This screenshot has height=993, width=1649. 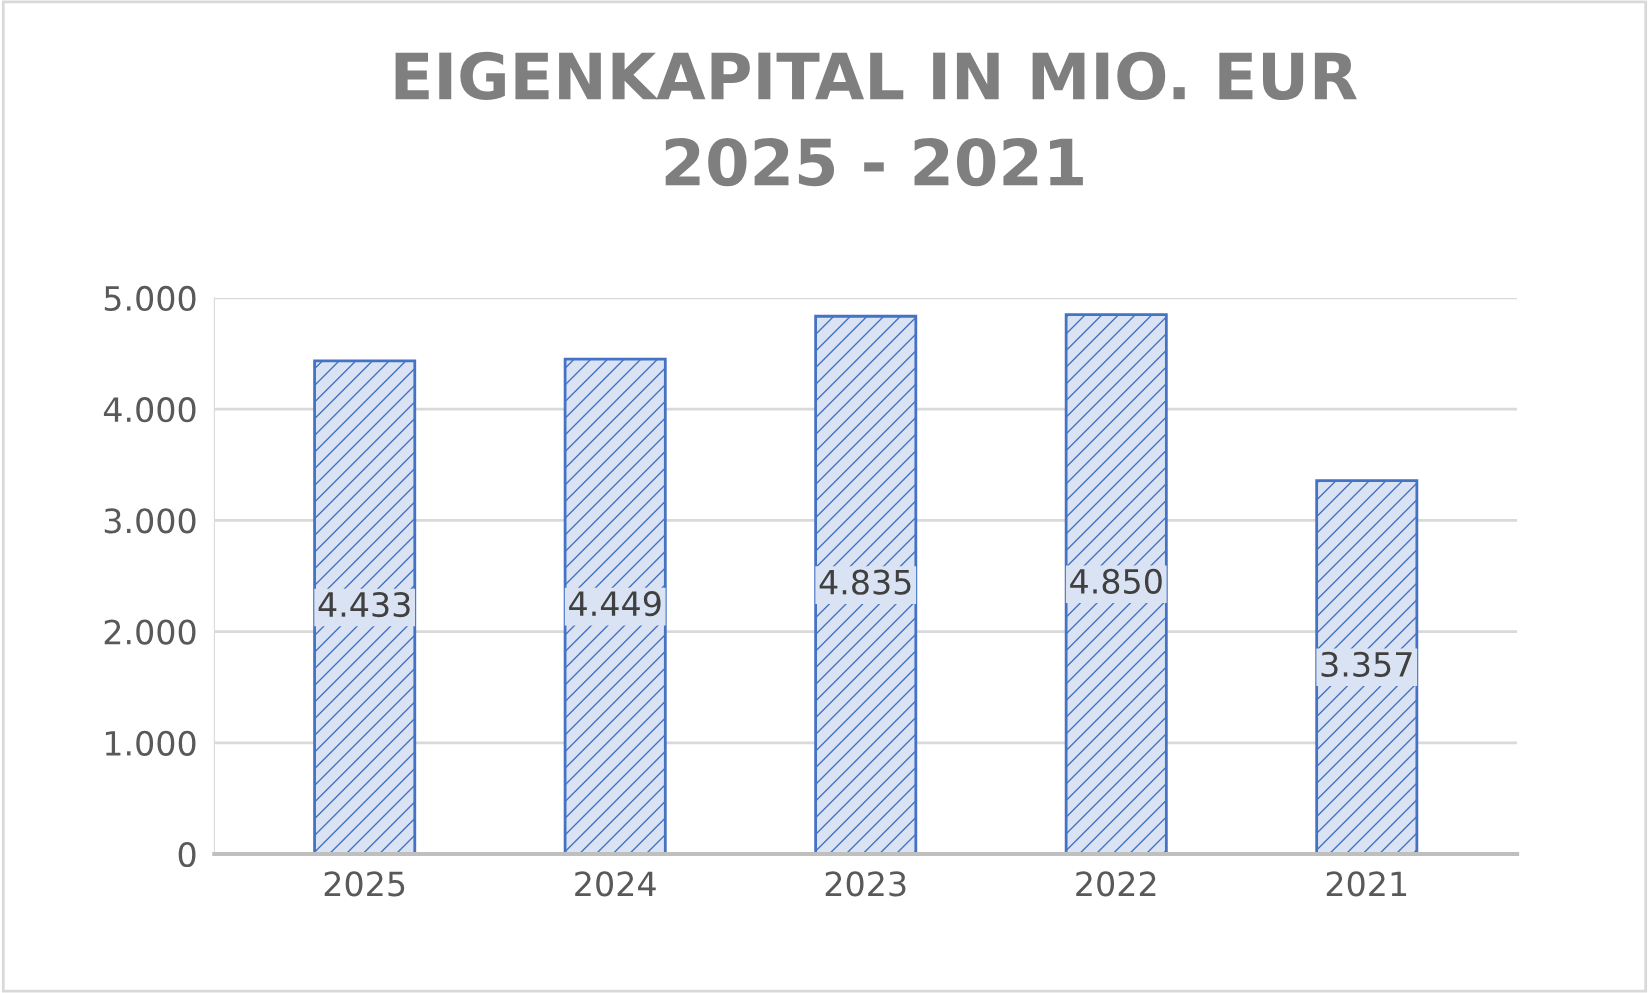 What do you see at coordinates (1116, 884) in the screenshot?
I see `x-tick-label: 2022` at bounding box center [1116, 884].